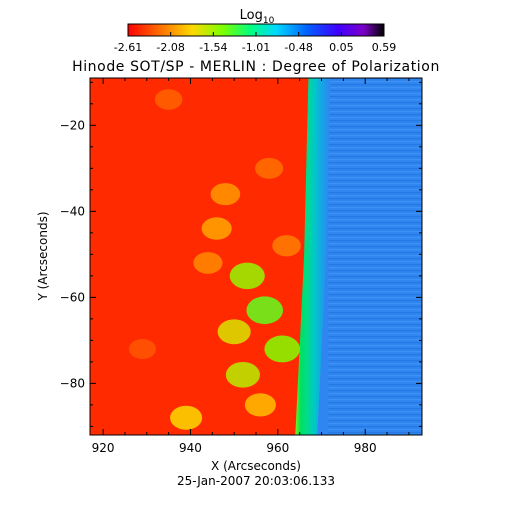 The image size is (512, 512). I want to click on y-tick-label: −80, so click(72, 383).